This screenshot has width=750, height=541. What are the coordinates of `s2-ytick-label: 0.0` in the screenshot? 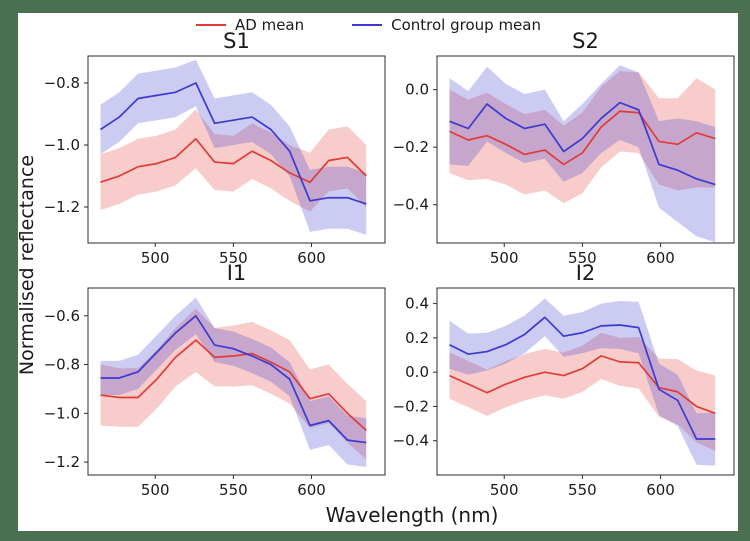 It's located at (417, 90).